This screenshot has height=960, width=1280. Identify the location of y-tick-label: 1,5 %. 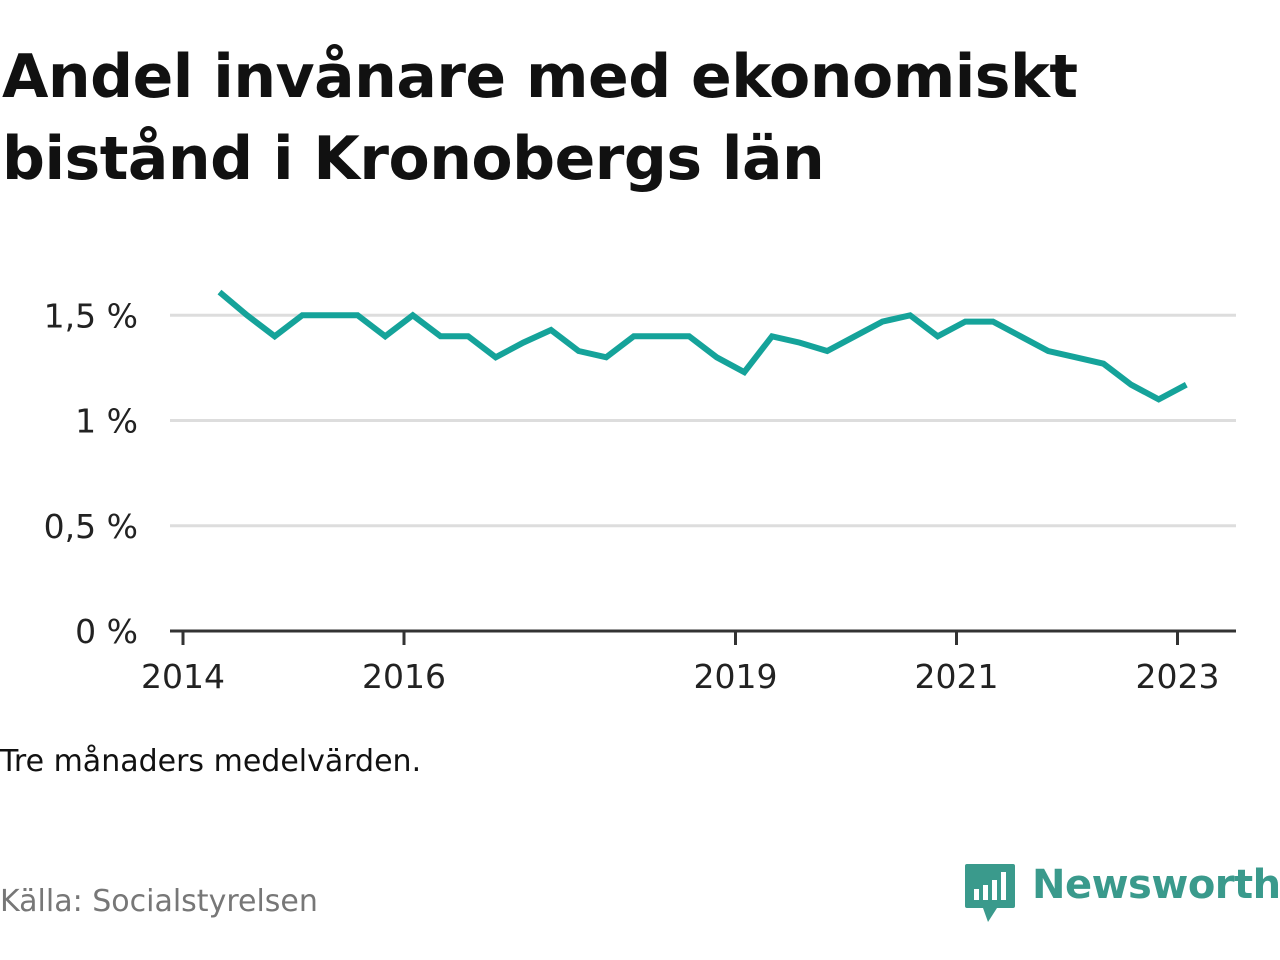
(91, 315).